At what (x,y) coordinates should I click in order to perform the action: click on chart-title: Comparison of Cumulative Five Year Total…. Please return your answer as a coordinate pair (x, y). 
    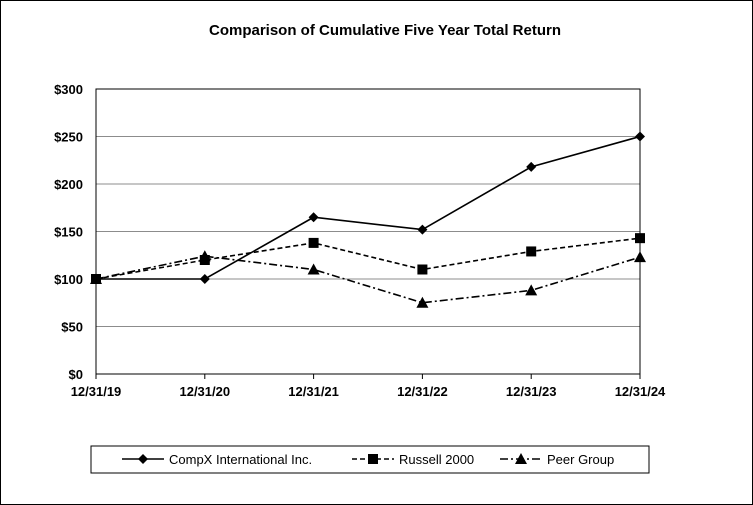
    Looking at the image, I should click on (385, 30).